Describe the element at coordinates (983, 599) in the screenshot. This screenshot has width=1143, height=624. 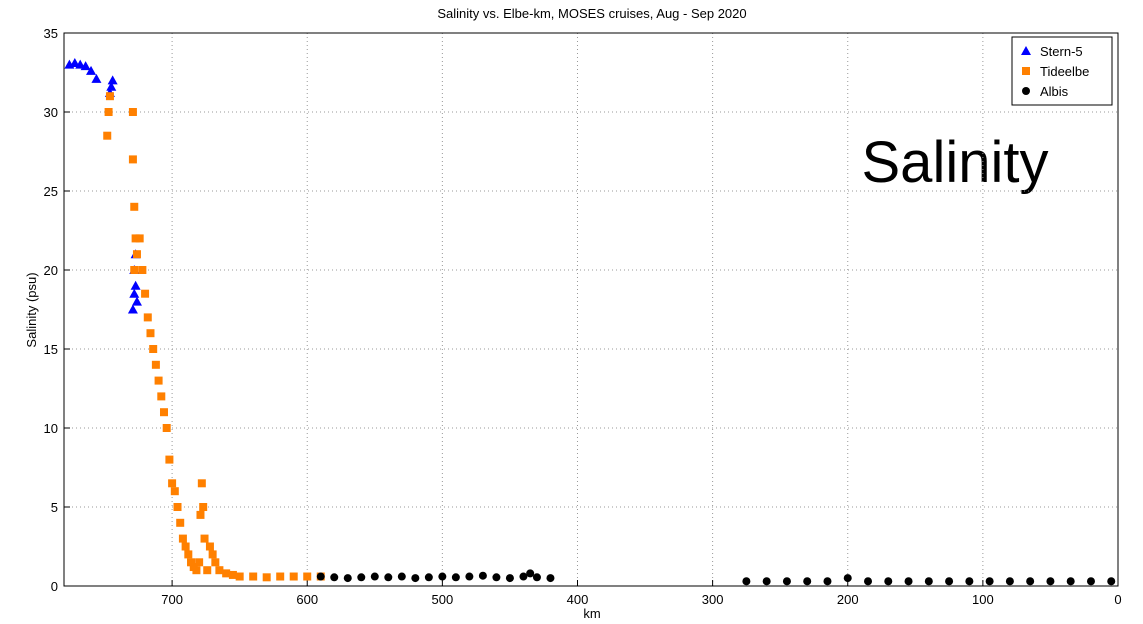
I see `x-tick-label: 100` at that location.